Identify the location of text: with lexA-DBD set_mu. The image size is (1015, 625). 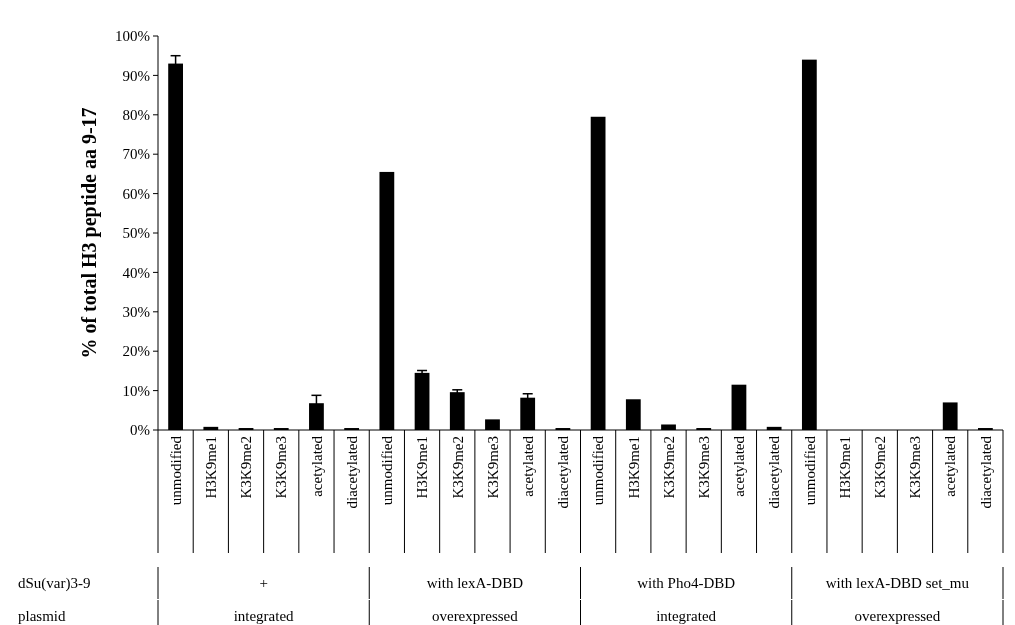
(897, 583).